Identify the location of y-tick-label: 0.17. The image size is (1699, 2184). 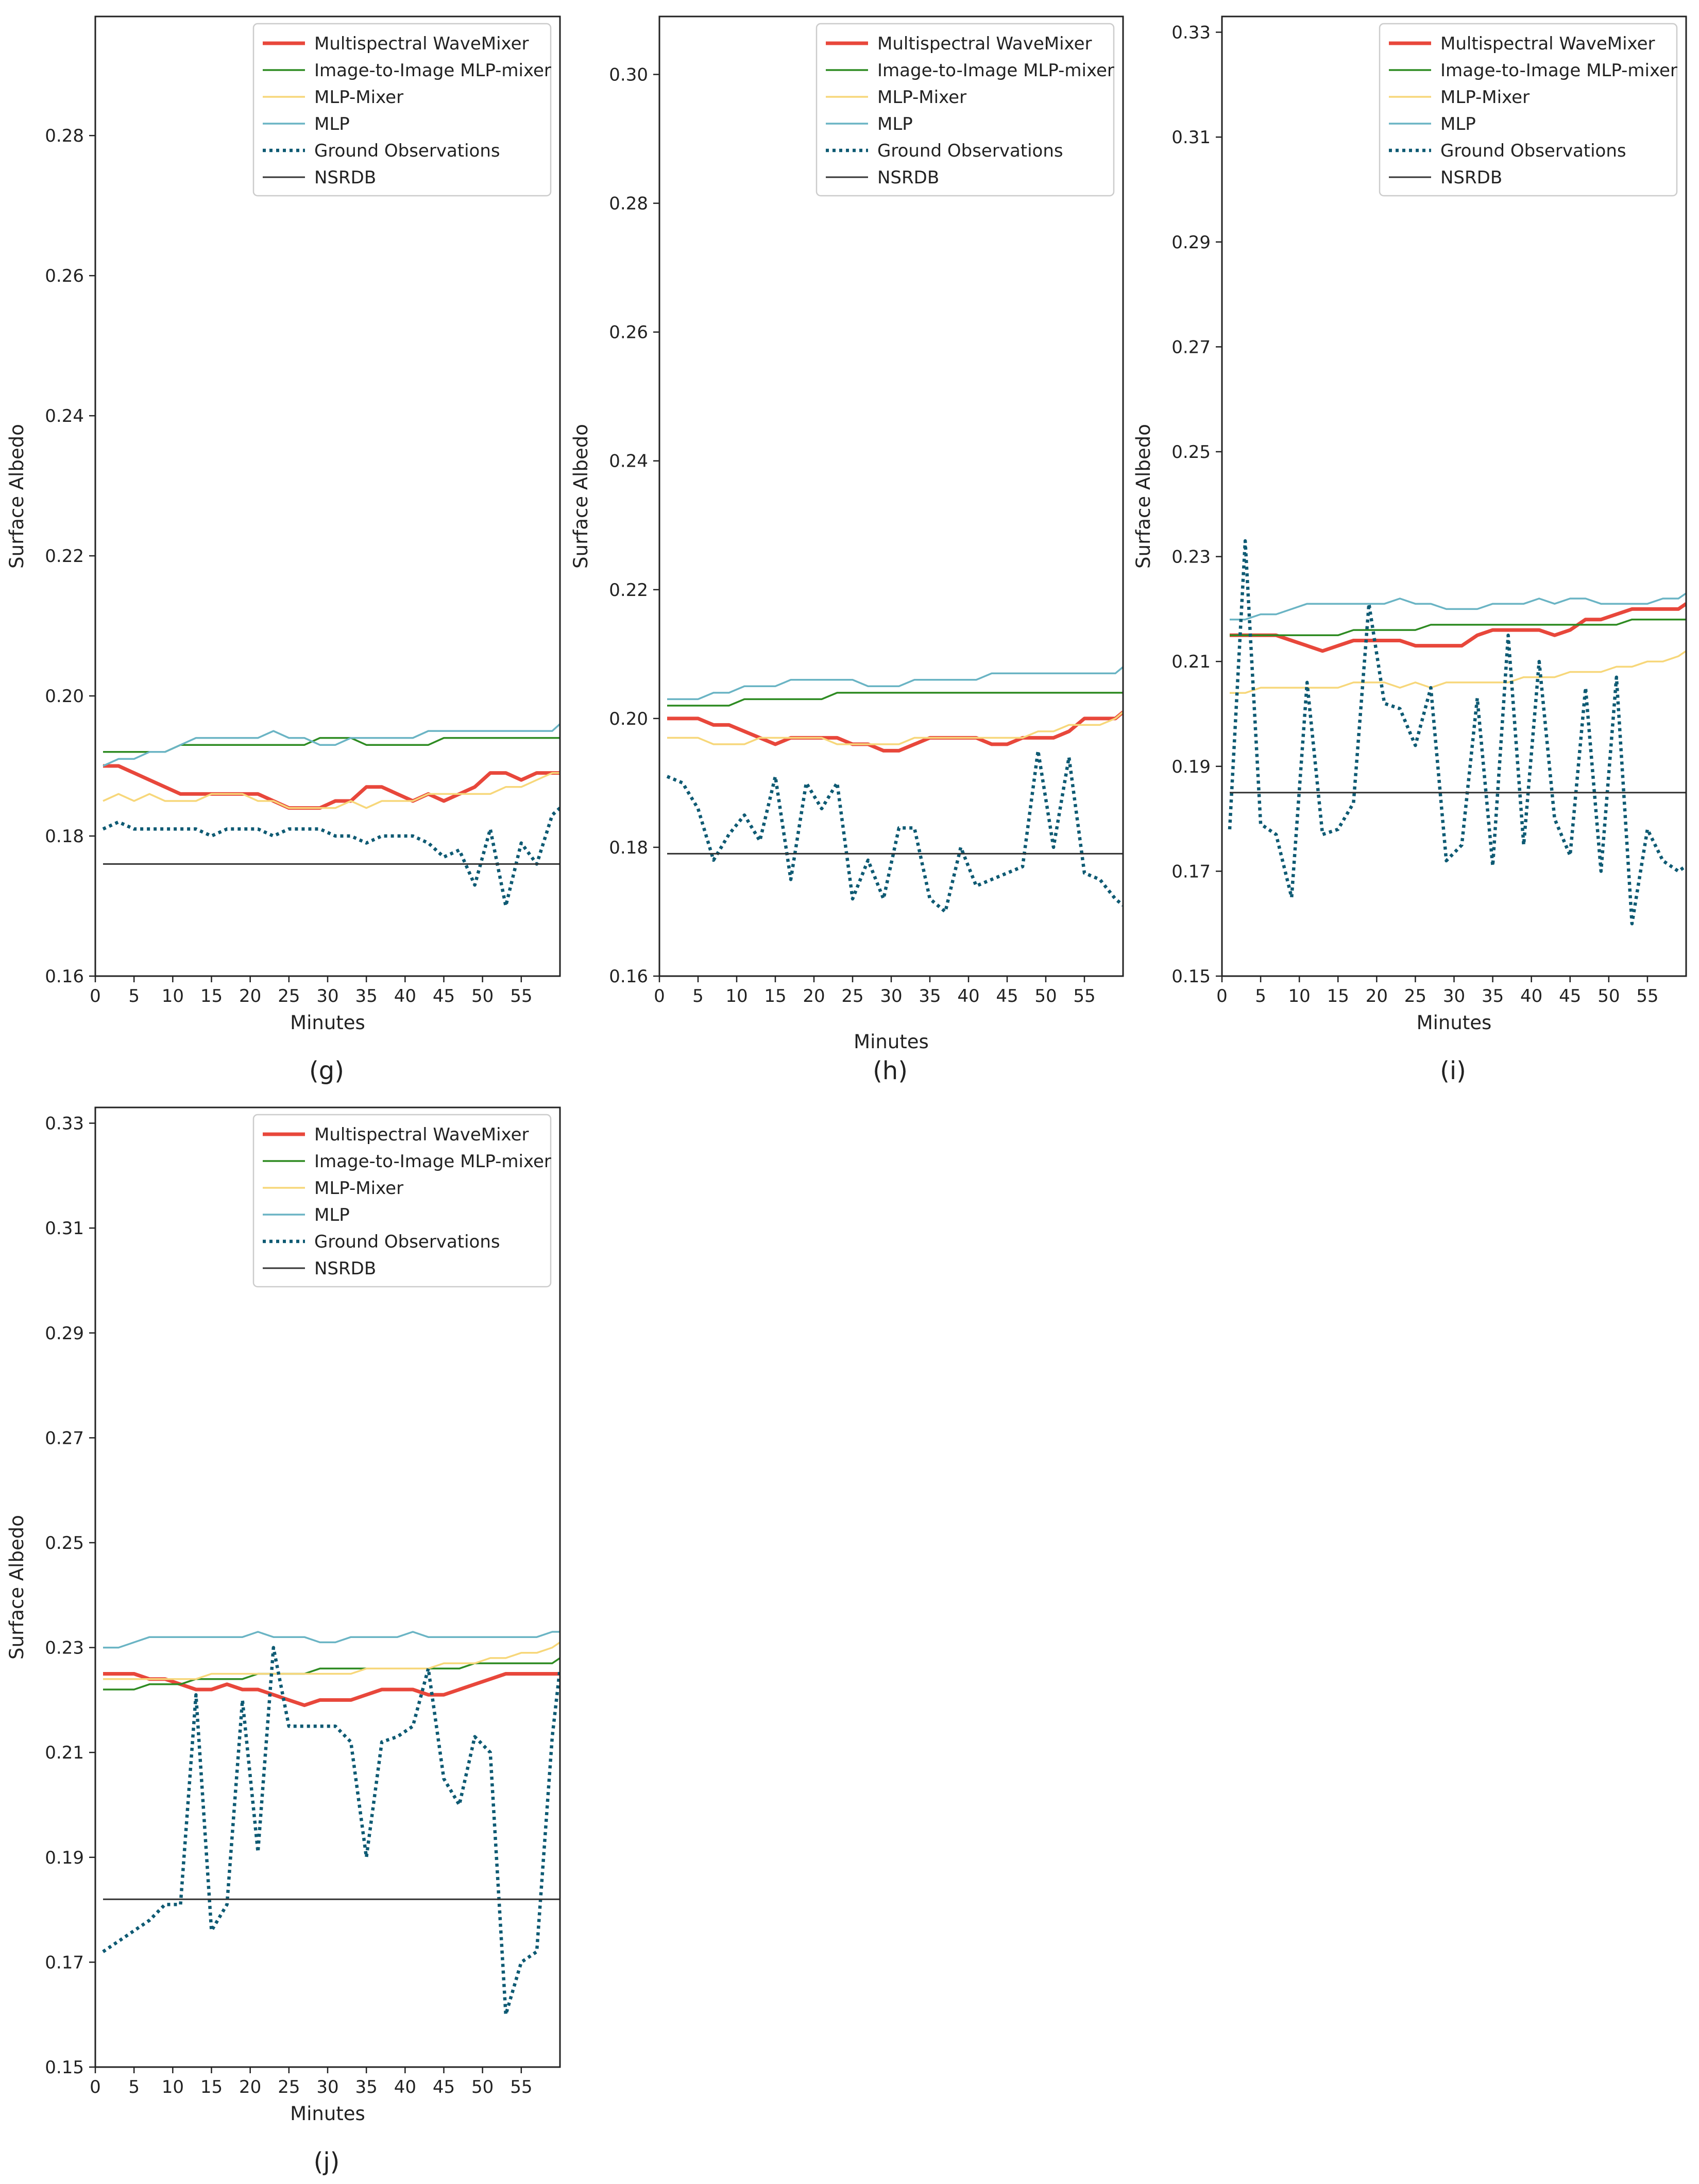
(64, 1962).